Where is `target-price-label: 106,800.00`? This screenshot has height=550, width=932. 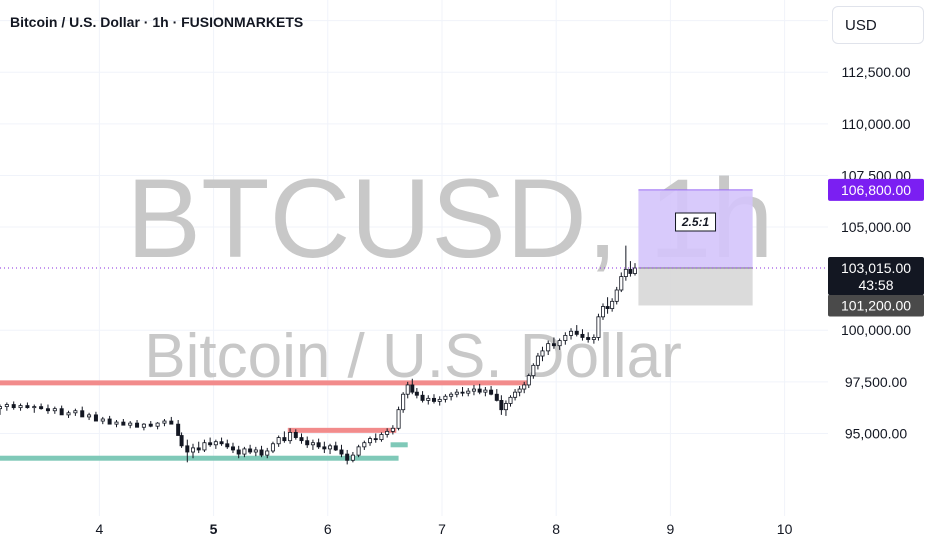
target-price-label: 106,800.00 is located at coordinates (876, 189).